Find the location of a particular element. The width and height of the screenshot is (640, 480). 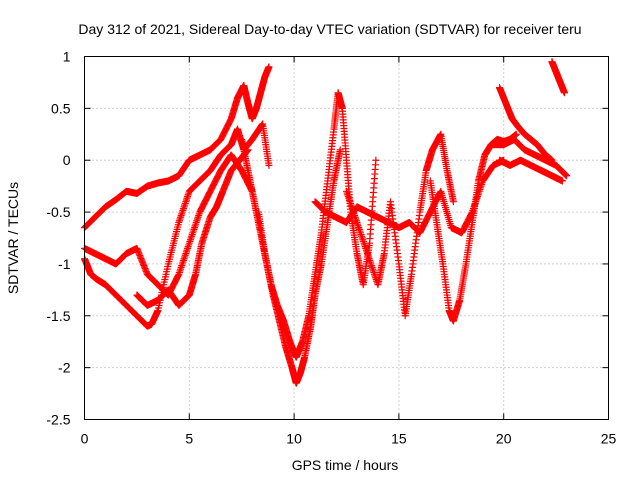

series-sat-d is located at coordinates (192, 227).